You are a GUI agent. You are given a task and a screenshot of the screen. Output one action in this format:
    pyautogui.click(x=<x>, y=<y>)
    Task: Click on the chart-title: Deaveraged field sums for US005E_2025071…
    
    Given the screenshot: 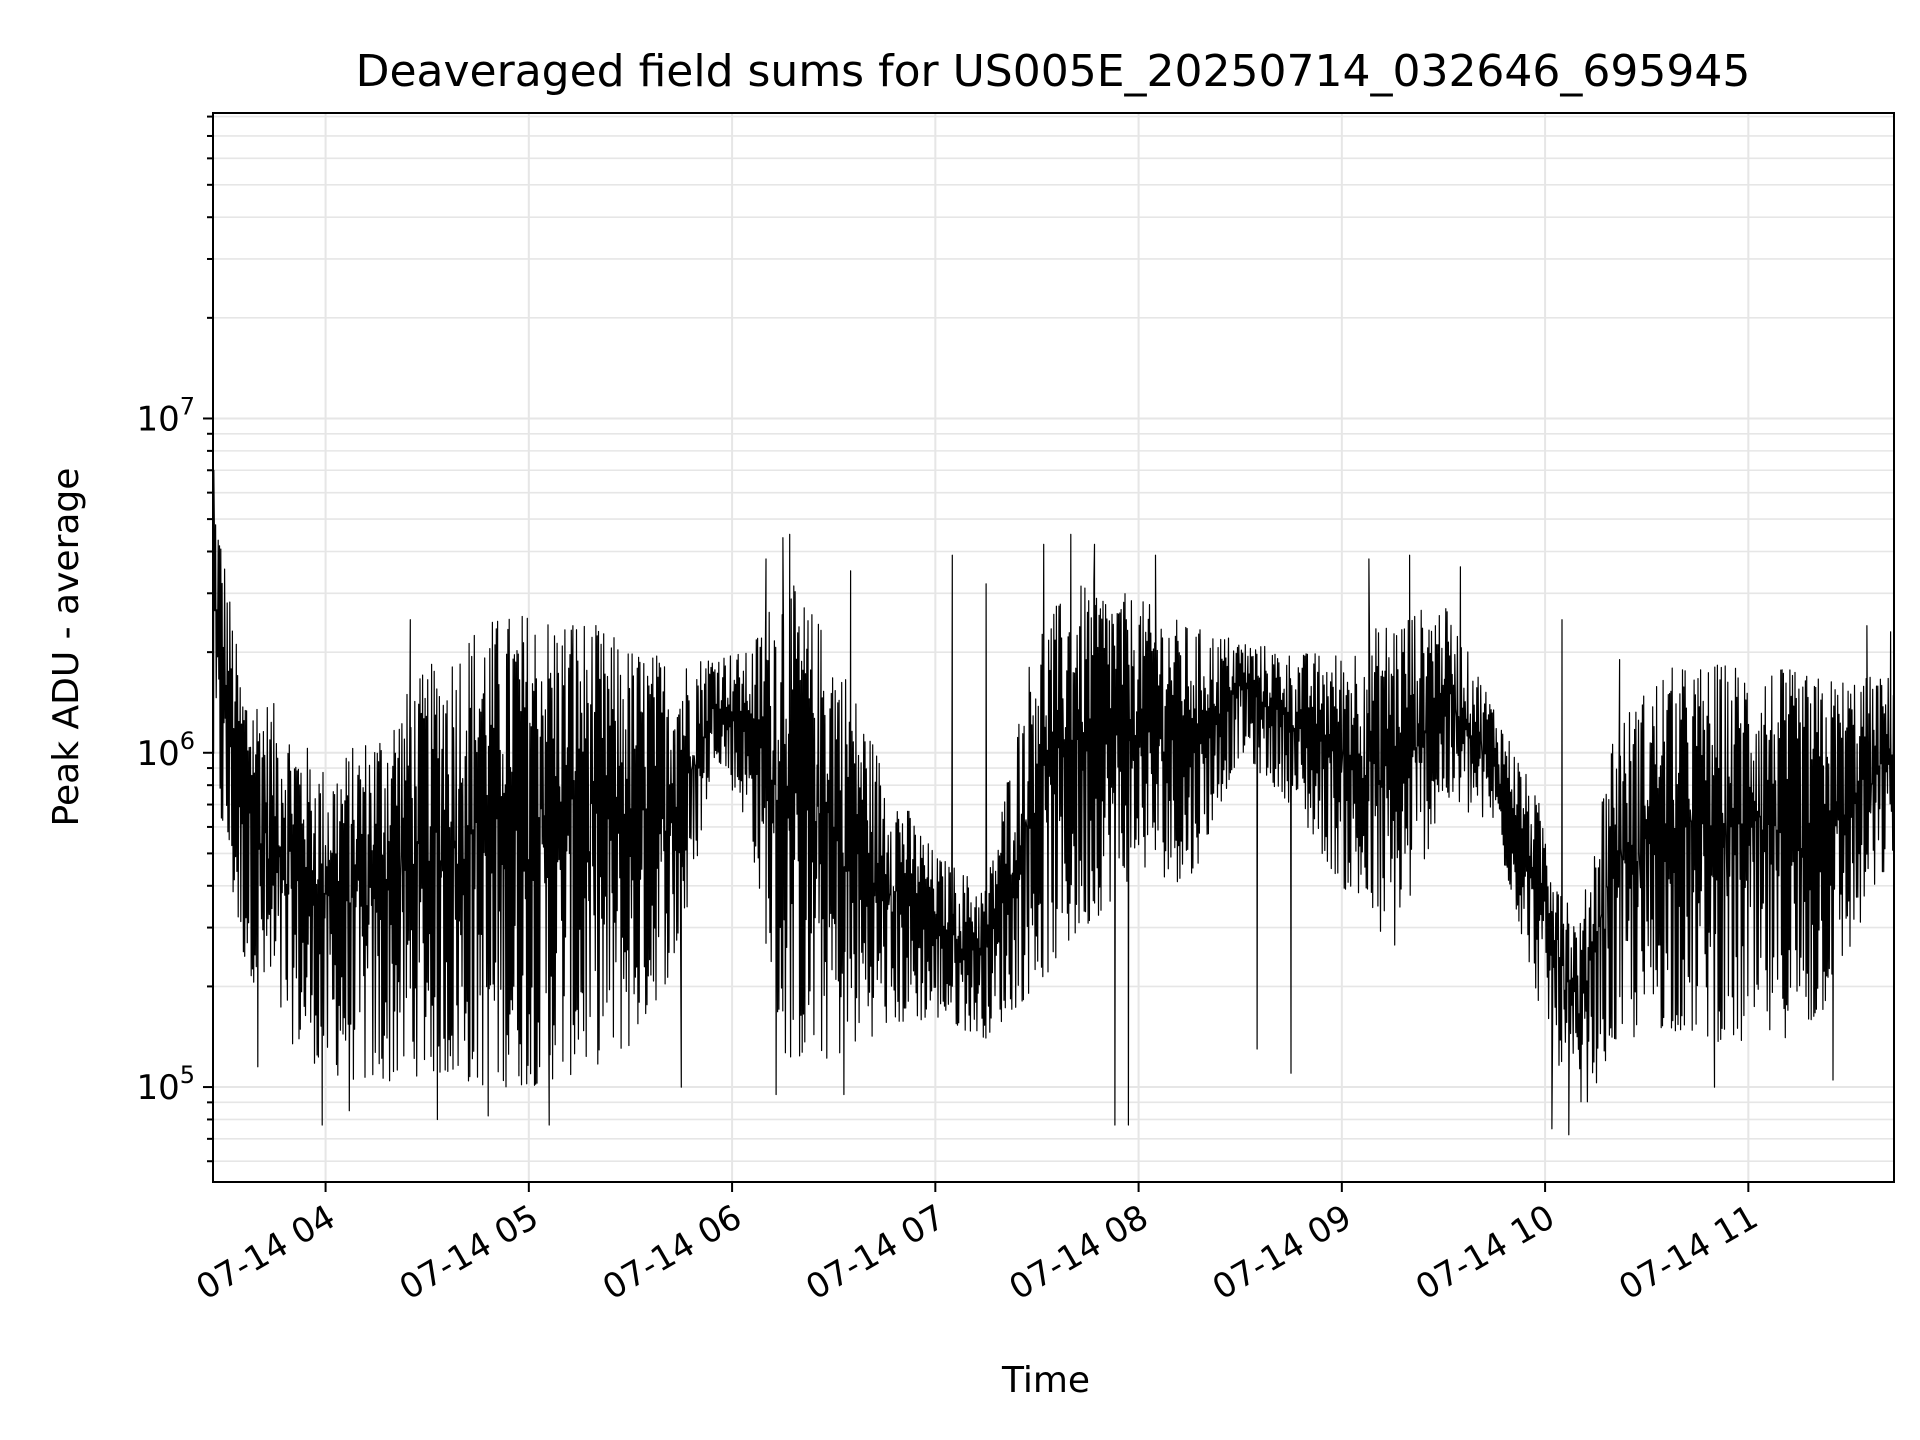 What is the action you would take?
    pyautogui.click(x=1053, y=71)
    